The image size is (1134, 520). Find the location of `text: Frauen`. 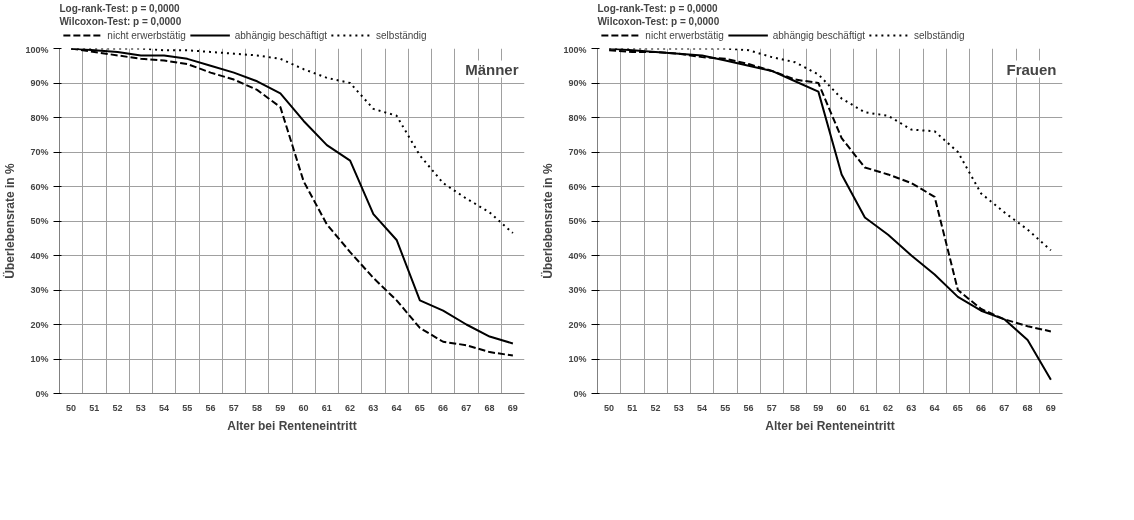

text: Frauen is located at coordinates (1031, 69).